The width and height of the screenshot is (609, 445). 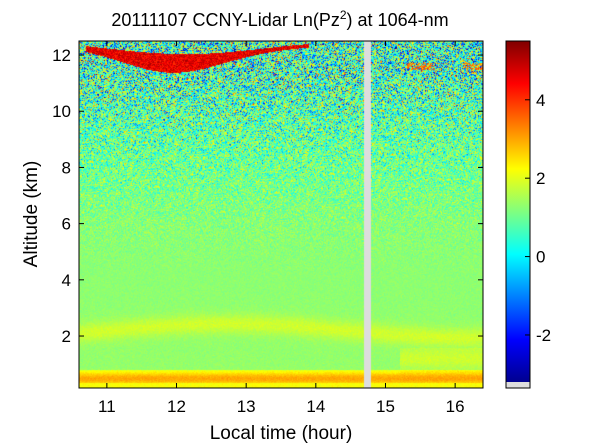 What do you see at coordinates (455, 406) in the screenshot?
I see `x-tick-label: 16` at bounding box center [455, 406].